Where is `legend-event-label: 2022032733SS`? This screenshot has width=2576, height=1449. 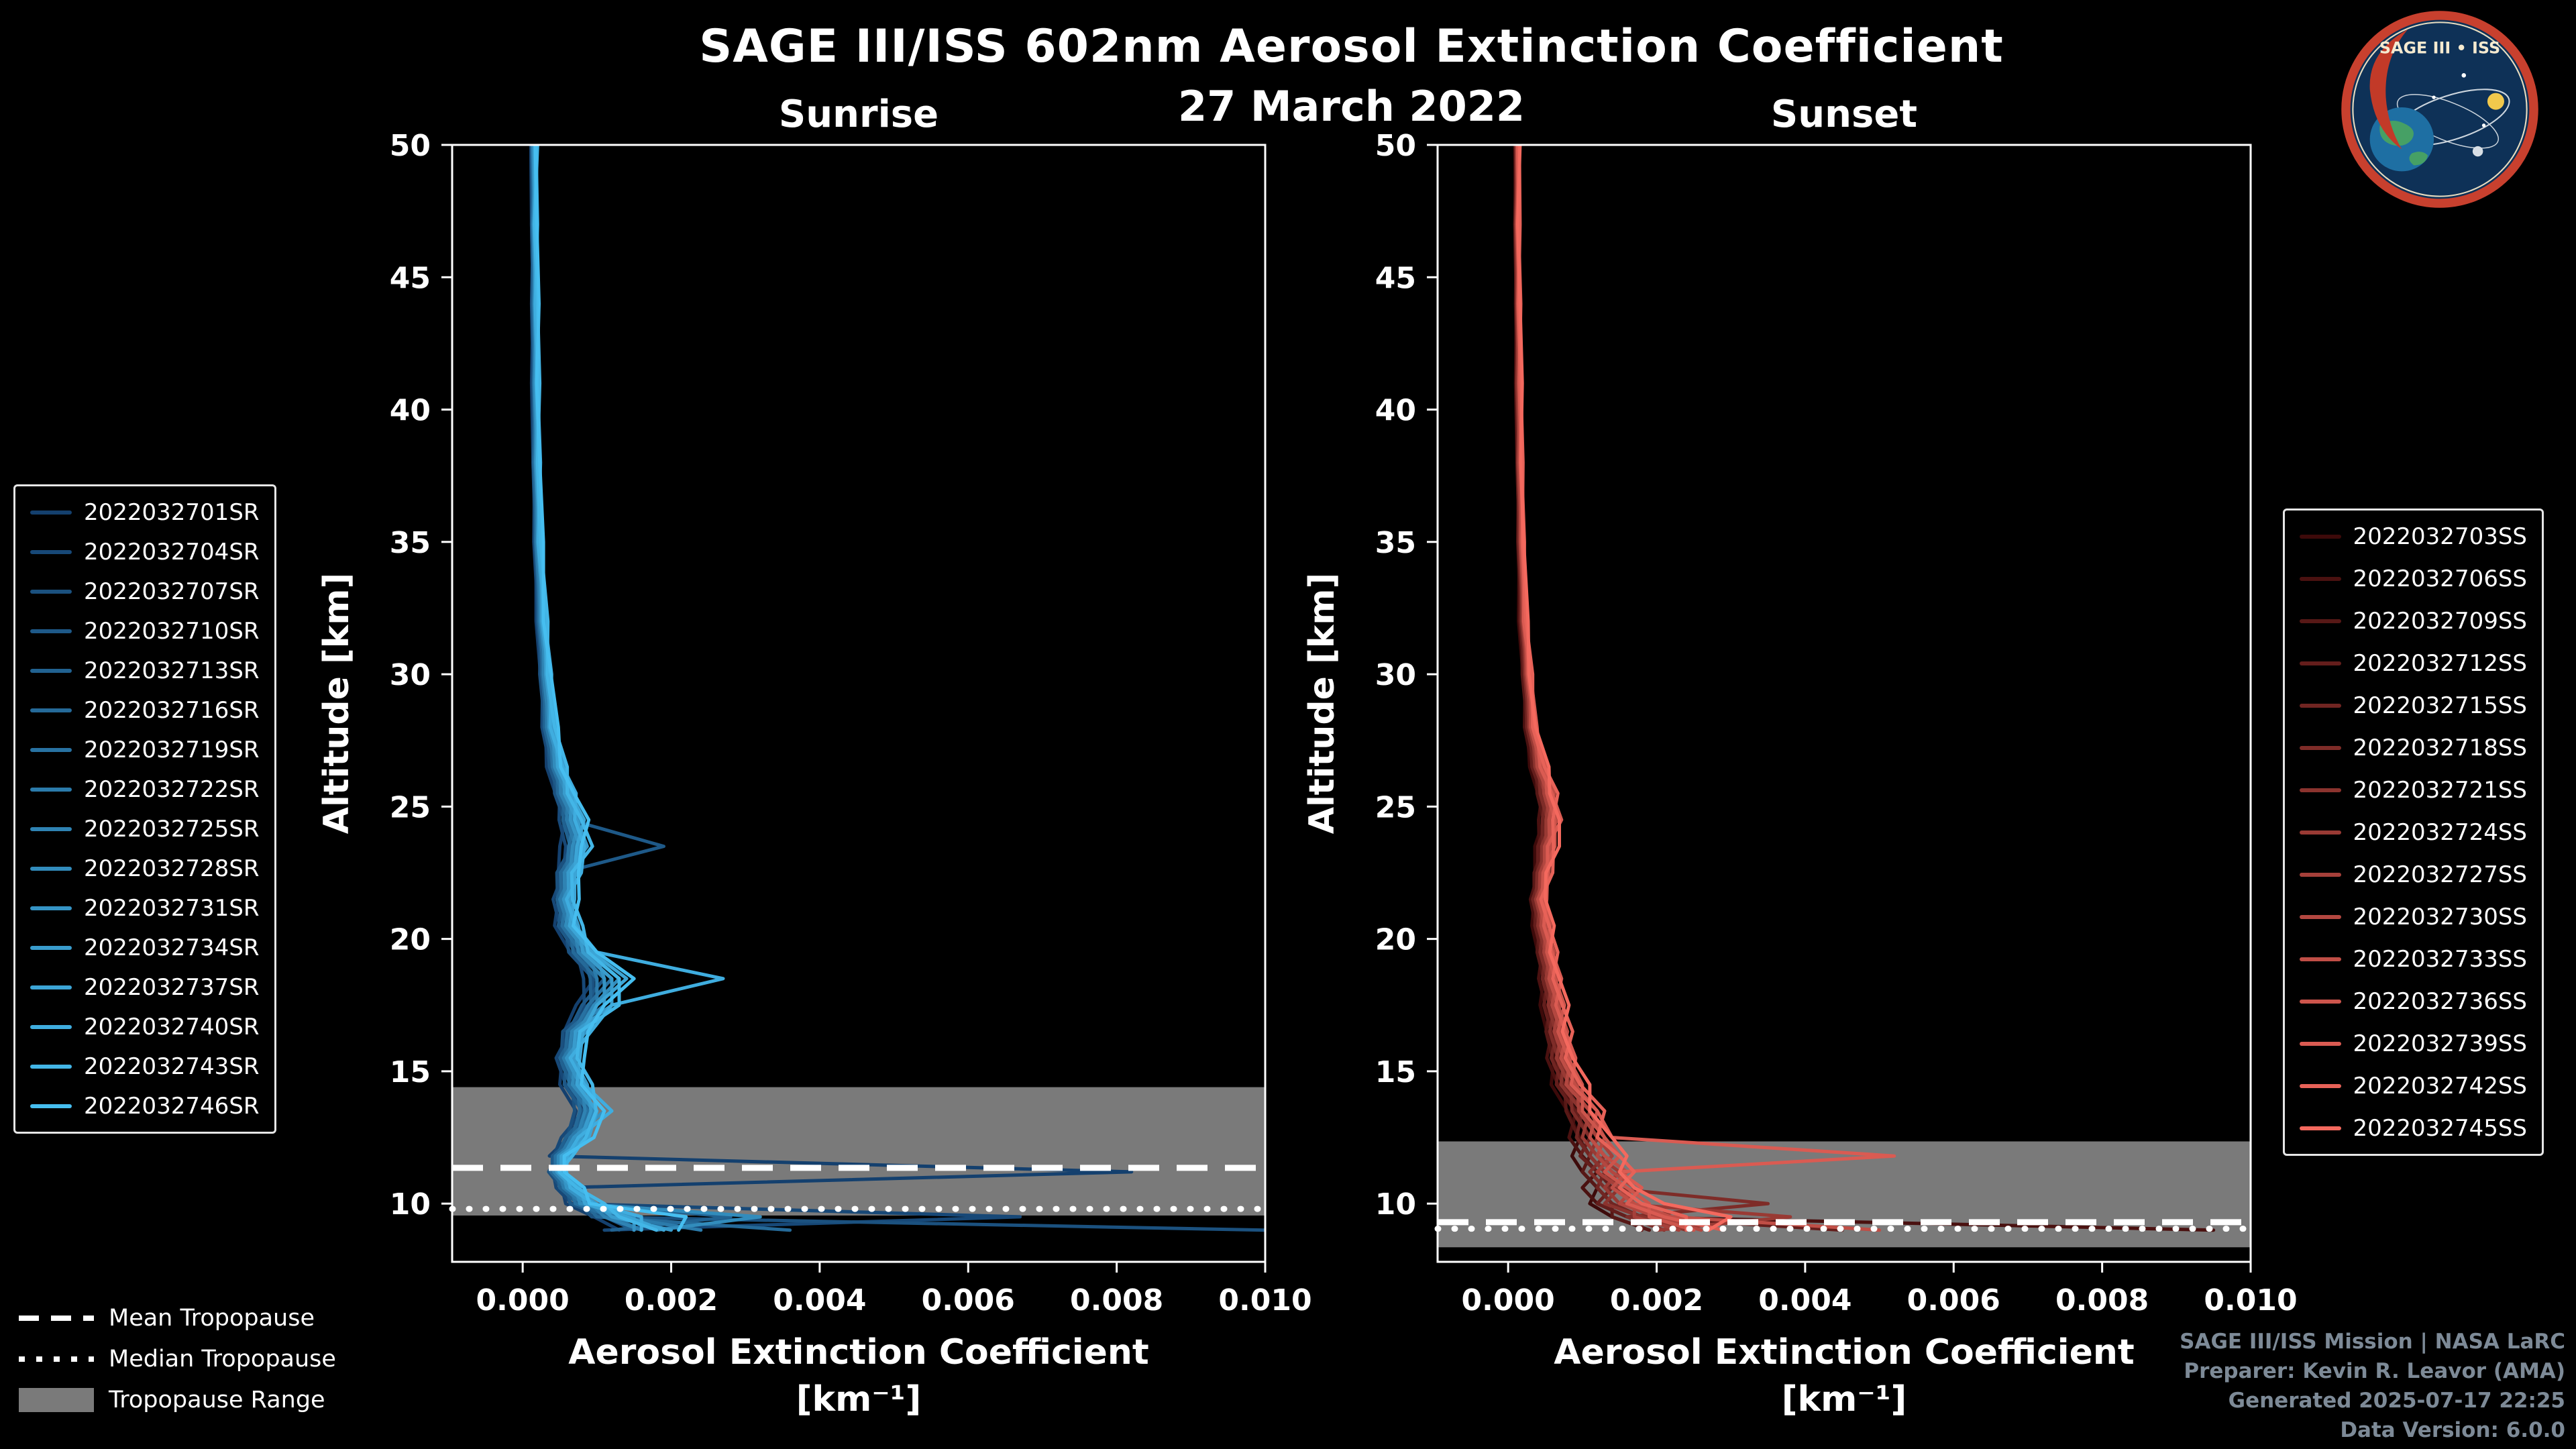 legend-event-label: 2022032733SS is located at coordinates (2440, 959).